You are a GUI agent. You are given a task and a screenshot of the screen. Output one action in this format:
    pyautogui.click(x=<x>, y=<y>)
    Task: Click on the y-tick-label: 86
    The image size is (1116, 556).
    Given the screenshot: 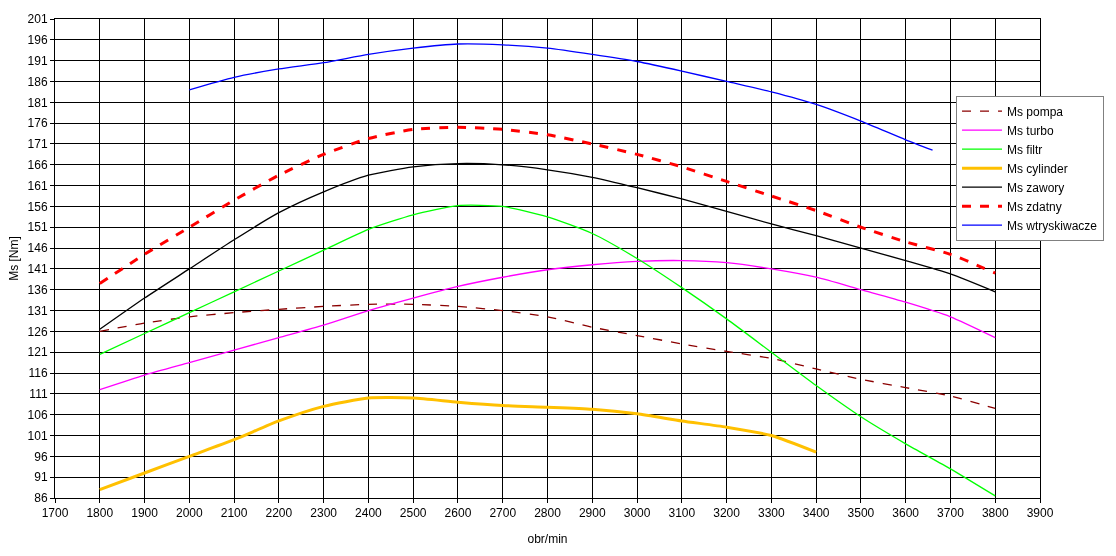 What is the action you would take?
    pyautogui.click(x=41, y=498)
    